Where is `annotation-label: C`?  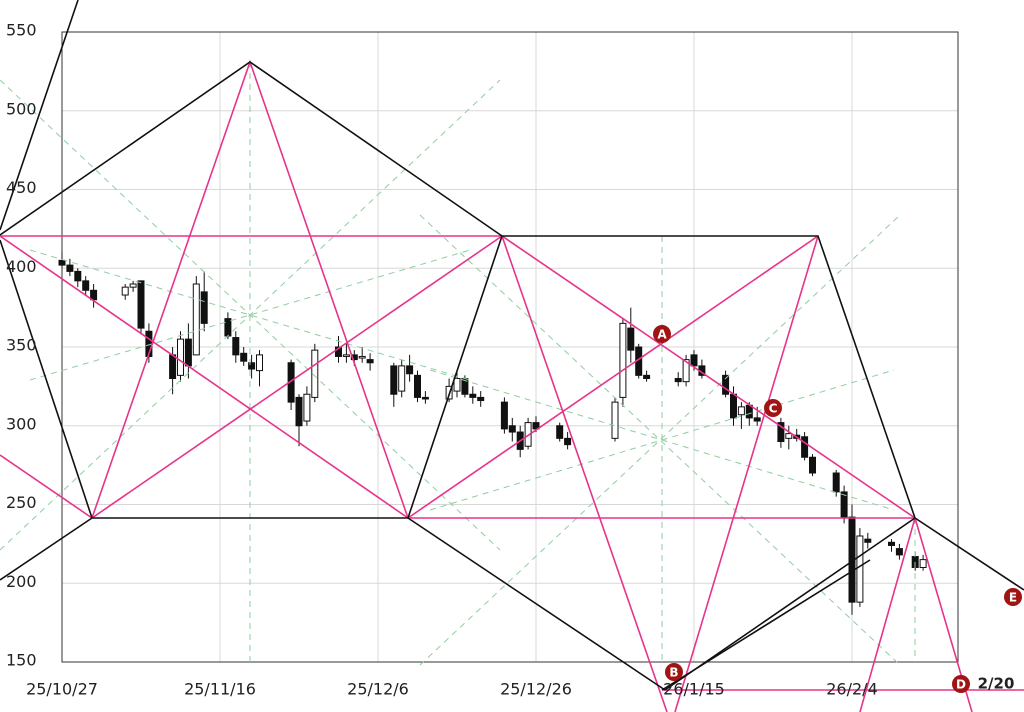
annotation-label: C is located at coordinates (773, 409).